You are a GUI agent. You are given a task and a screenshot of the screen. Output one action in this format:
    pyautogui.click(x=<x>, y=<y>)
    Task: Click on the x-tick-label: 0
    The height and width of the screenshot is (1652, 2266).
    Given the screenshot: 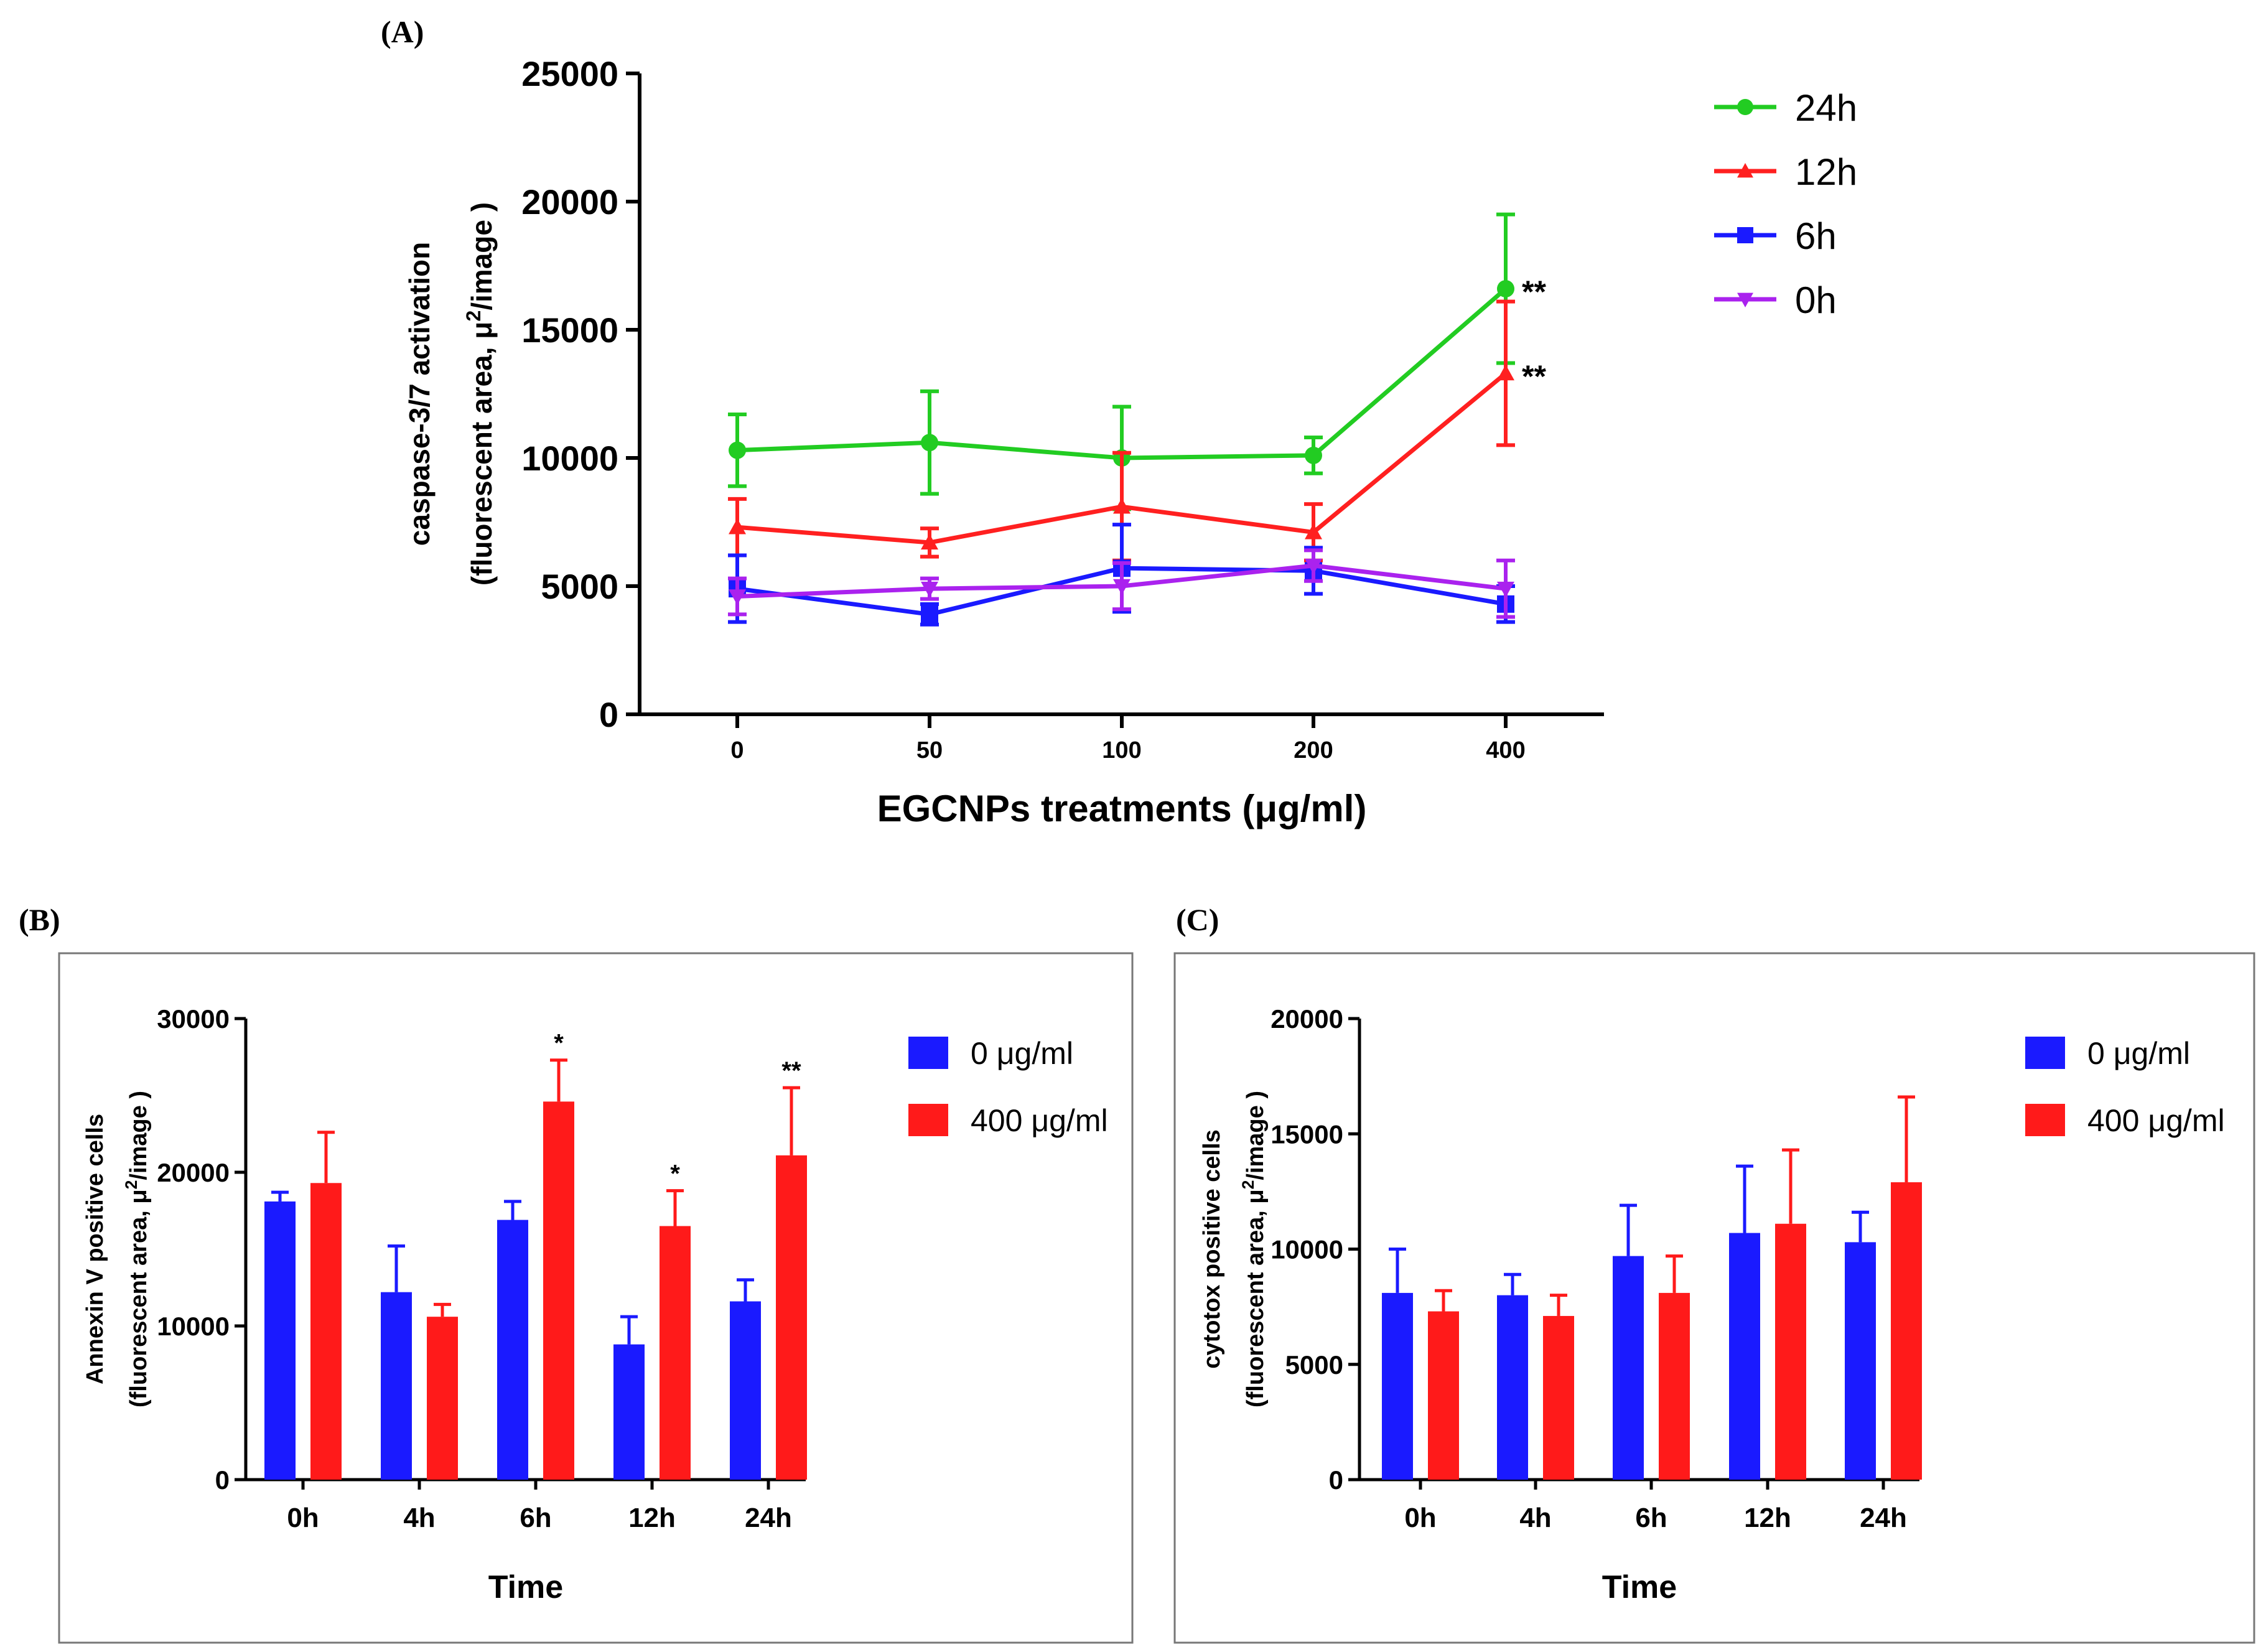 What is the action you would take?
    pyautogui.click(x=737, y=750)
    